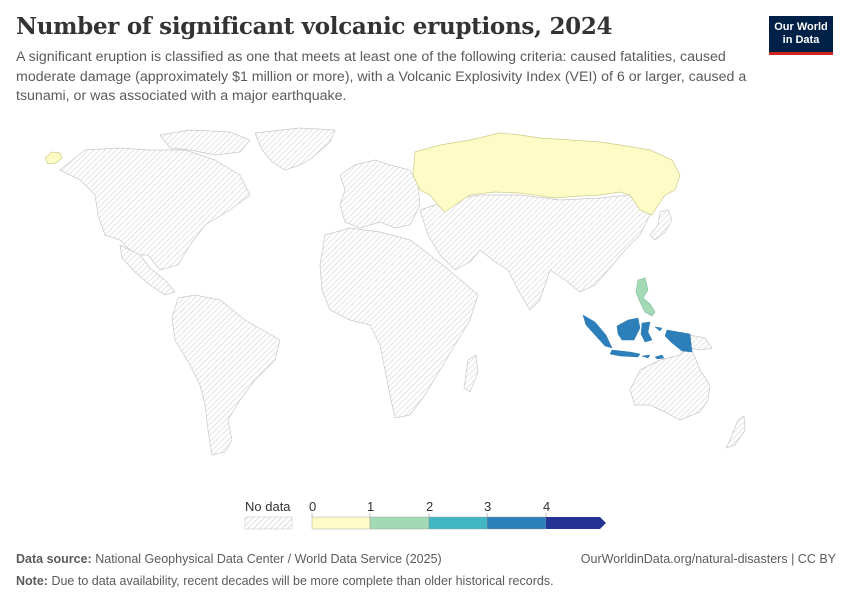  Describe the element at coordinates (32, 581) in the screenshot. I see `note-label: Note:` at that location.